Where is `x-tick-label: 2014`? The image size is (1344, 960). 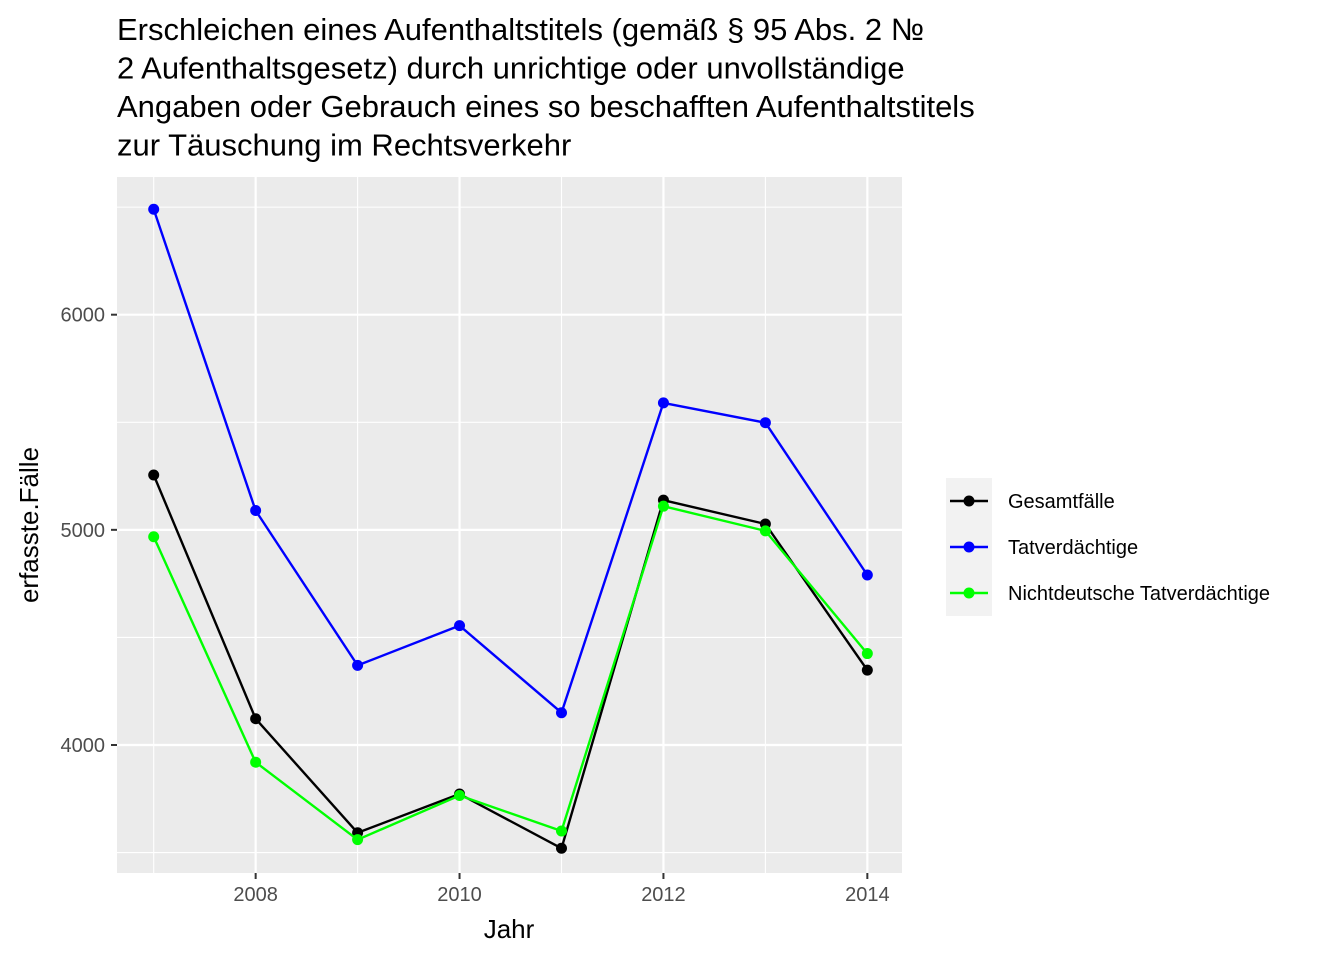
x-tick-label: 2014 is located at coordinates (867, 895).